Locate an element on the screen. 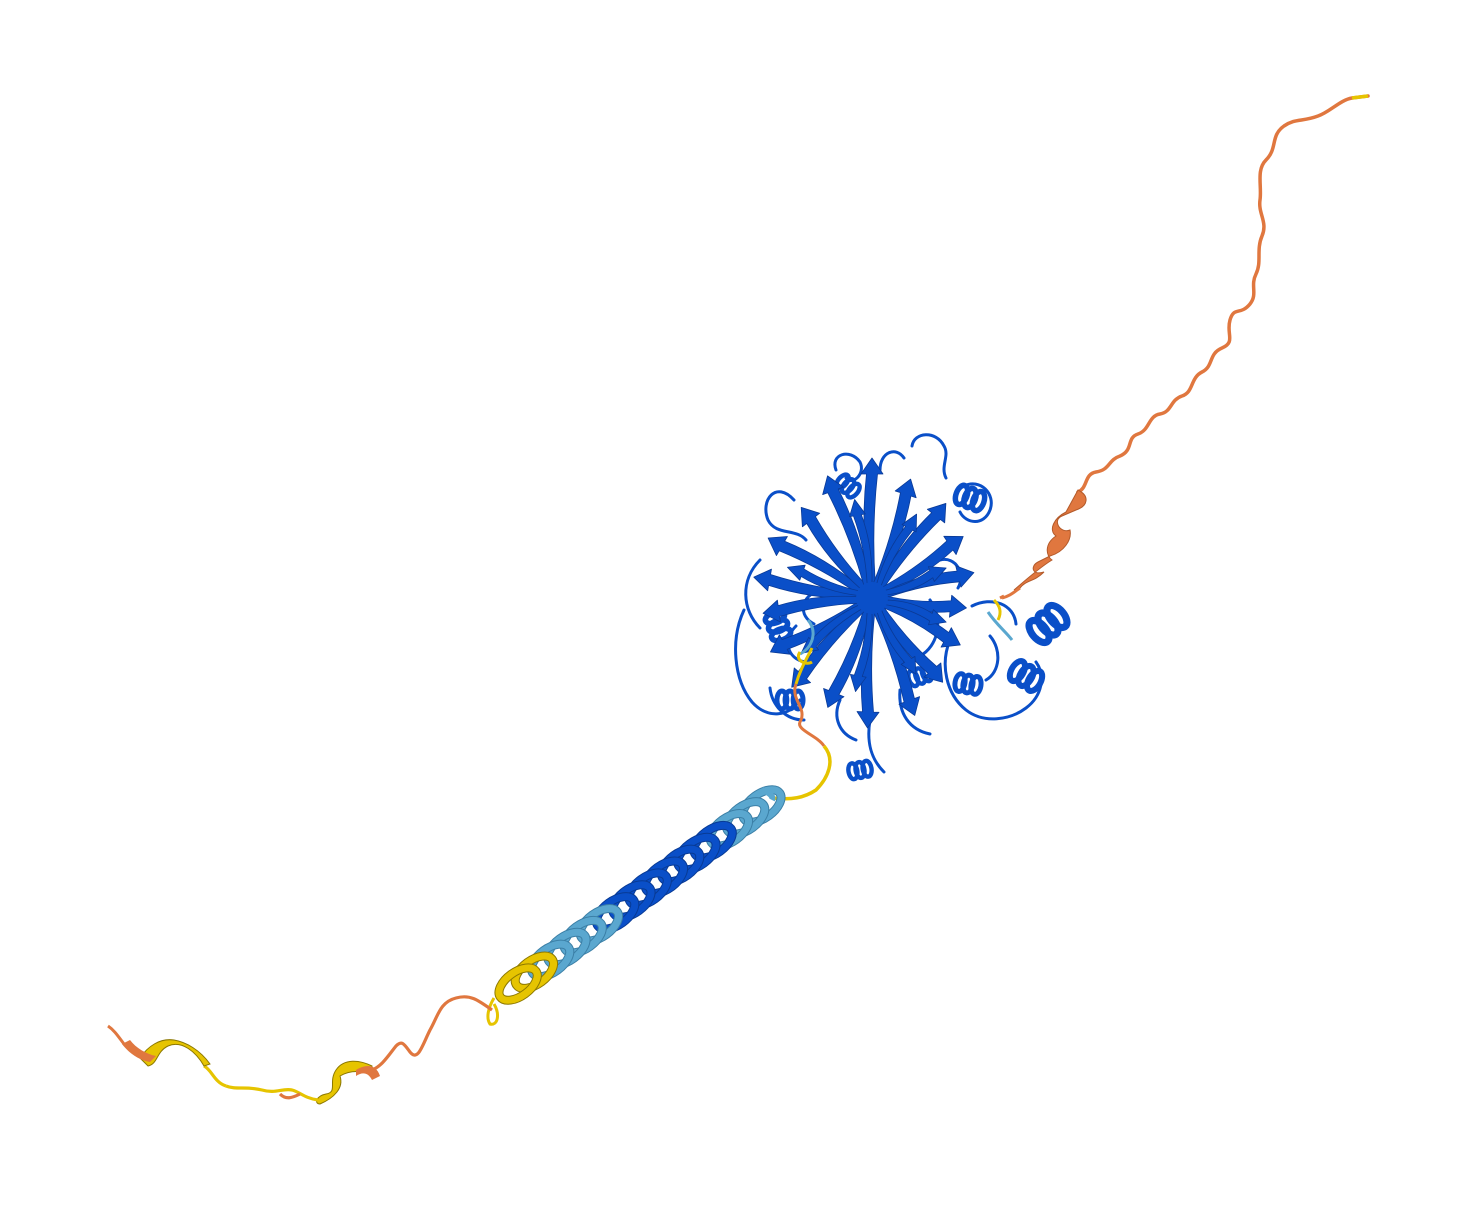  c-terminal-tip-low is located at coordinates (1360, 97).